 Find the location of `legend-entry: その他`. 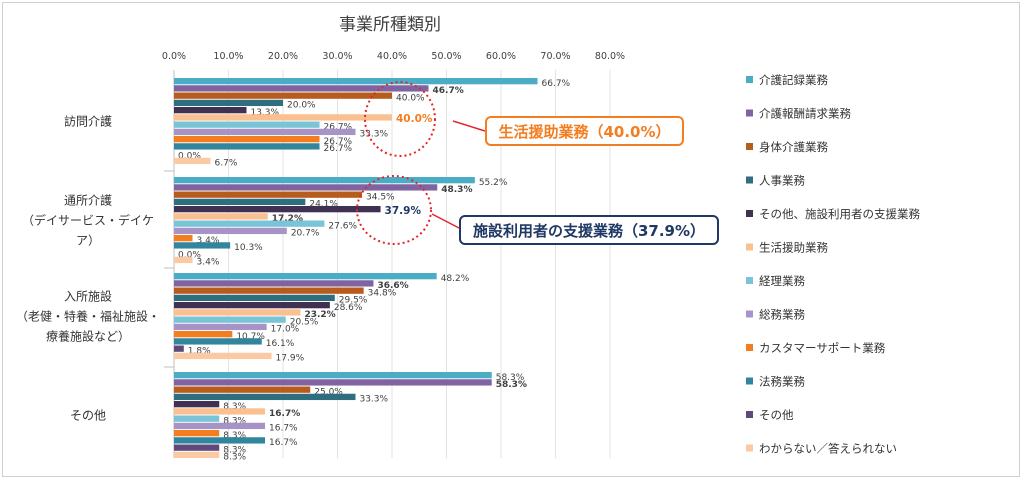

legend-entry: その他 is located at coordinates (776, 415).